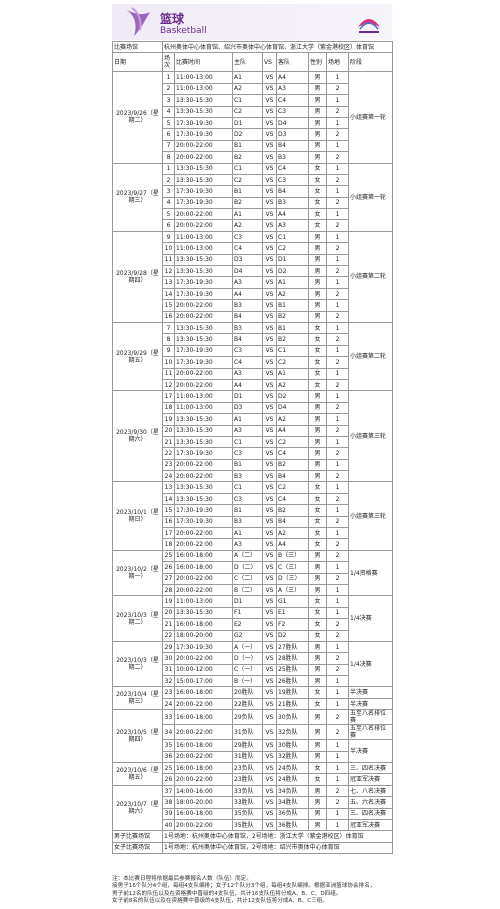 The height and width of the screenshot is (909, 500). I want to click on column-header: 阶段, so click(370, 62).